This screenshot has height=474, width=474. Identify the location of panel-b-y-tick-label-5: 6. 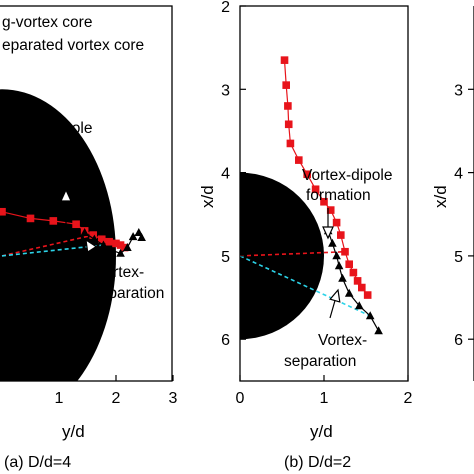
(225, 340).